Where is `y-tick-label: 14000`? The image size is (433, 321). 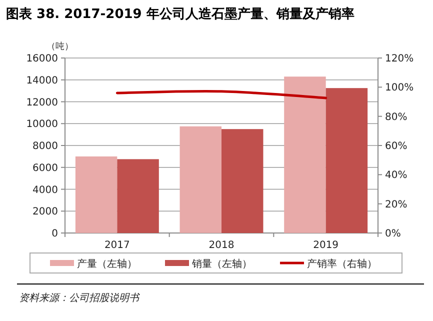
y-tick-label: 14000 is located at coordinates (42, 80).